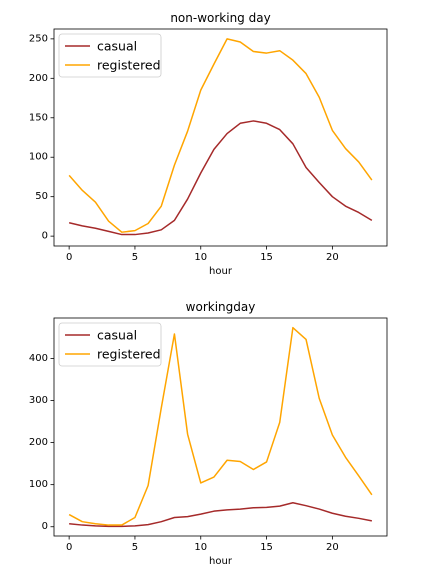  Describe the element at coordinates (45, 526) in the screenshot. I see `y-tick-label-bottom: 0` at that location.